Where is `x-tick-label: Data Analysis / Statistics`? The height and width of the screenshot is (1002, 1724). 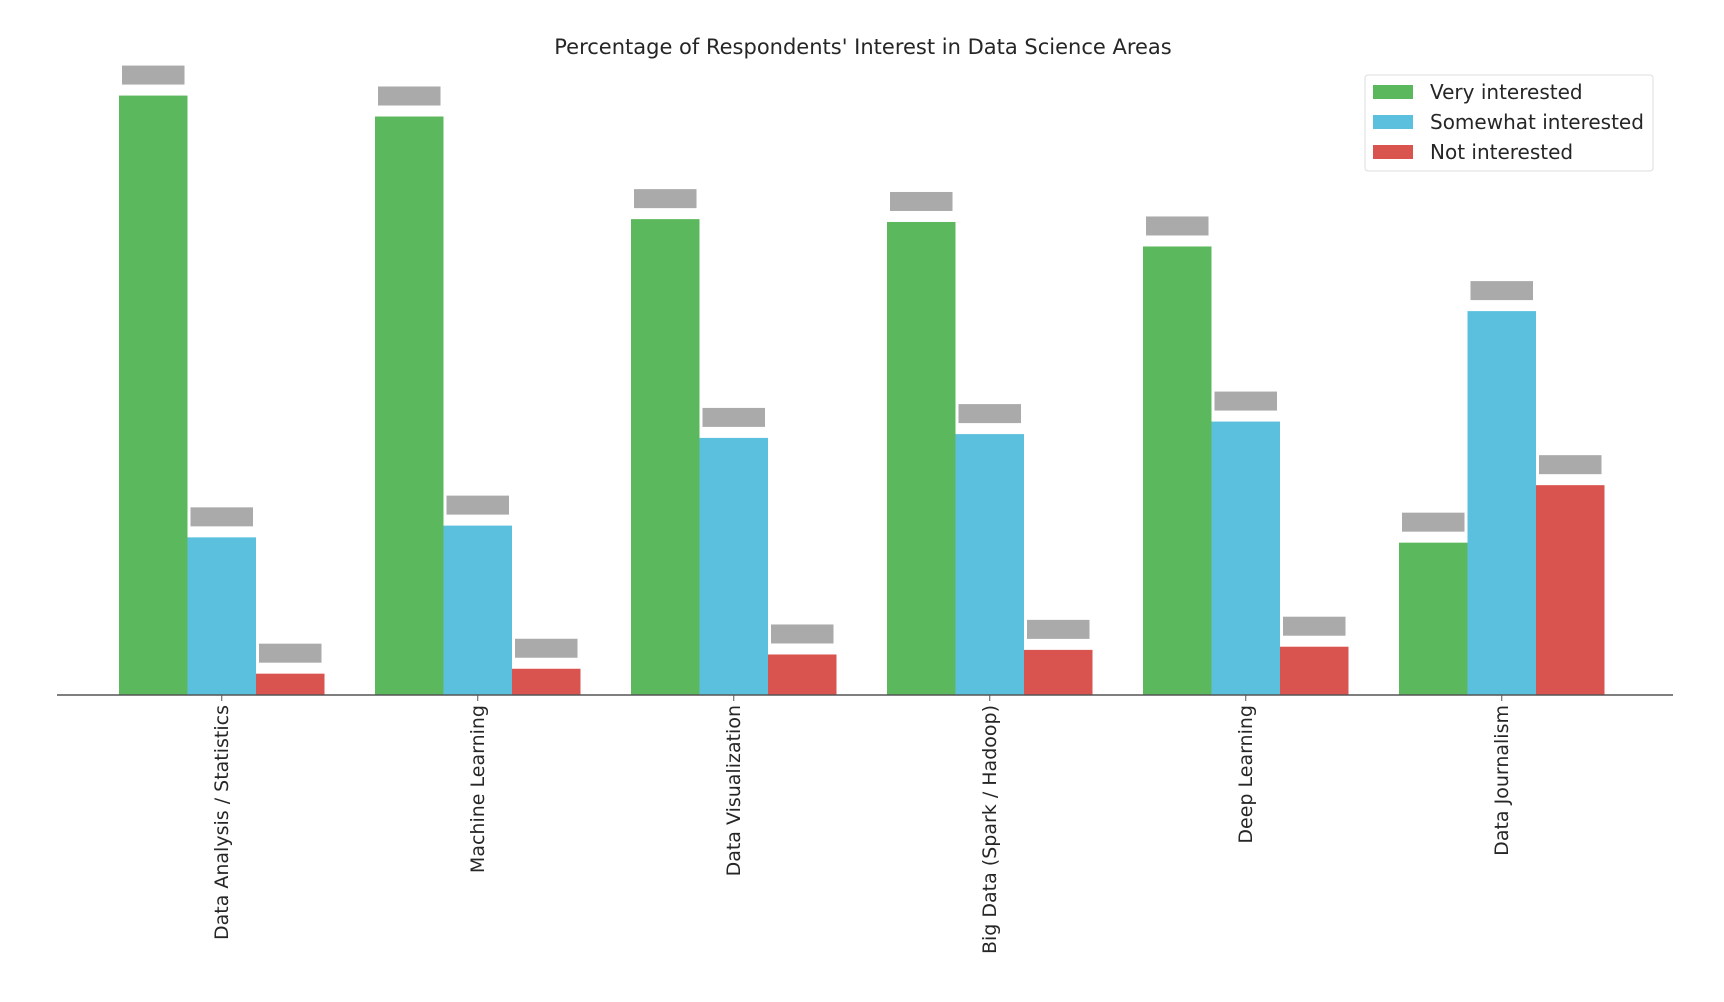 x-tick-label: Data Analysis / Statistics is located at coordinates (222, 822).